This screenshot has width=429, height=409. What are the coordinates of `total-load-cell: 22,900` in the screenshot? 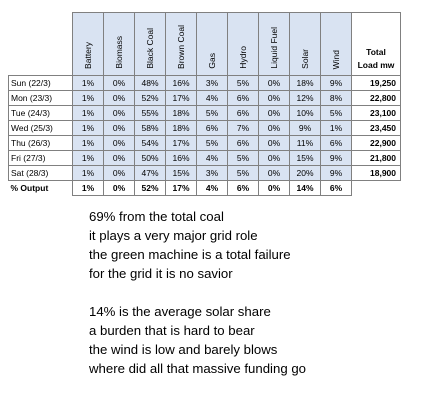 It's located at (376, 143).